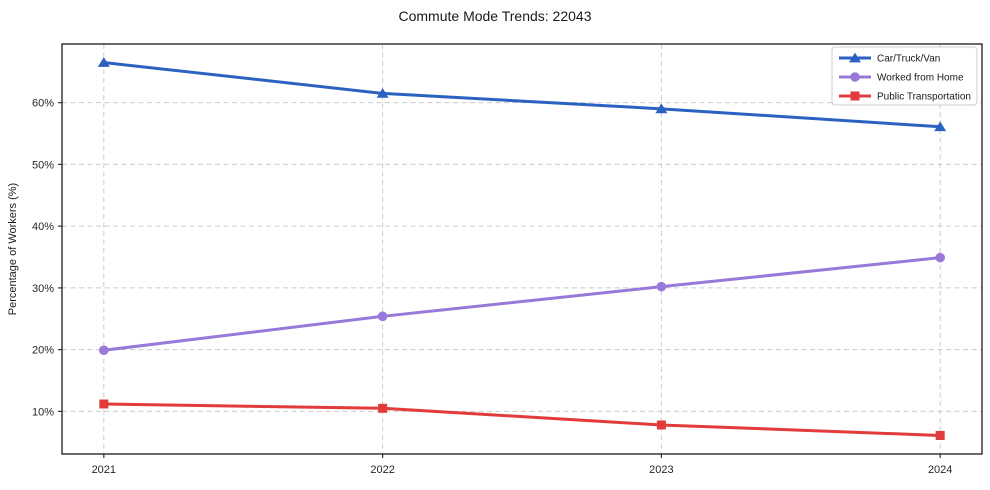 Image resolution: width=990 pixels, height=490 pixels. I want to click on chart-title: Commute Mode Trends: 22043, so click(495, 16).